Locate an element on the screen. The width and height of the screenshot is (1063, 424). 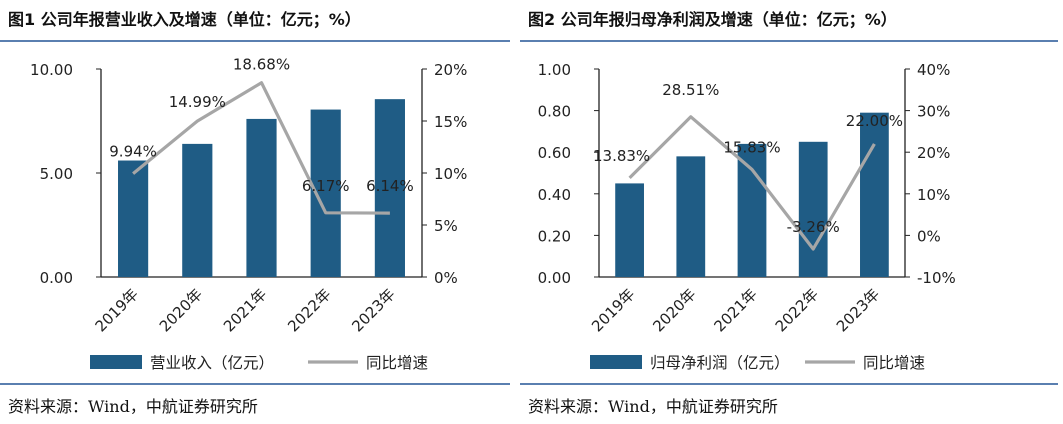
right-y-tick-label: 40% is located at coordinates (933, 70).